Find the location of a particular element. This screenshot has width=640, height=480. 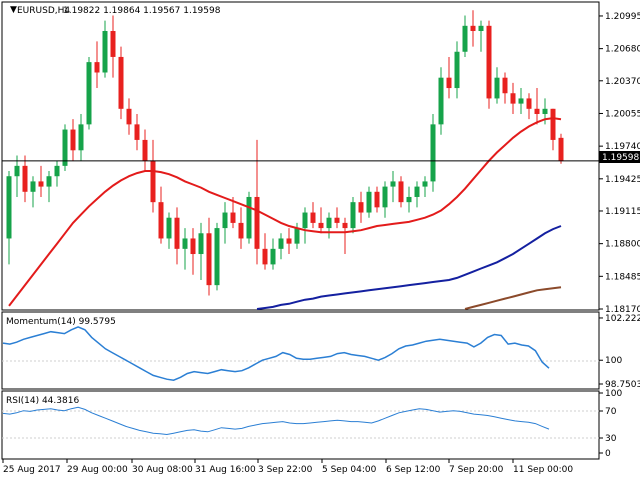

y-tick-label: 1.18800 is located at coordinates (622, 245).